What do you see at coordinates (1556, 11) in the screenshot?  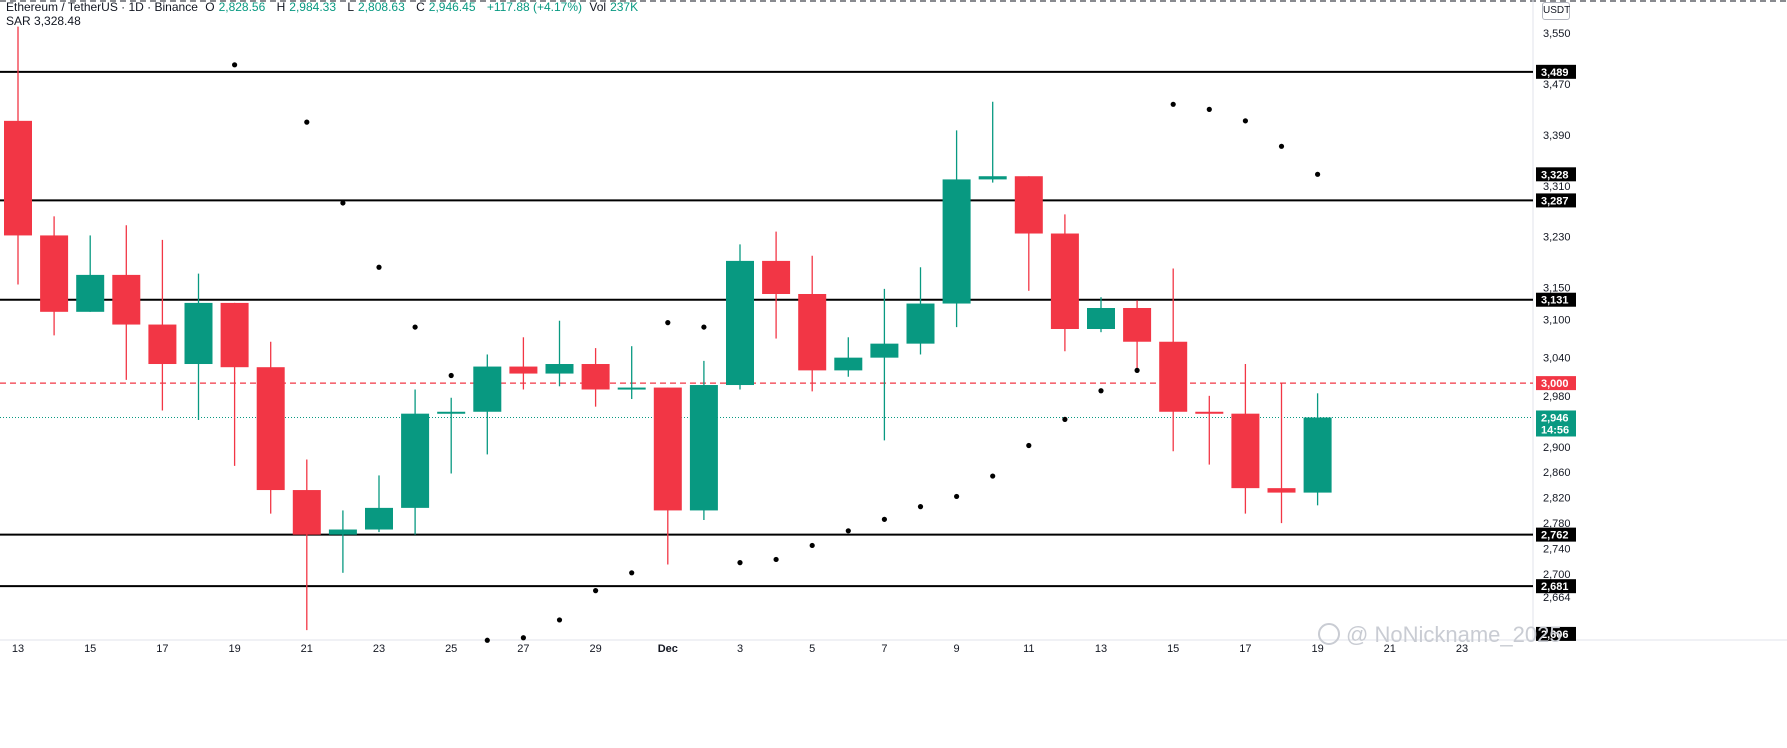 I see `currency-button: USDT` at bounding box center [1556, 11].